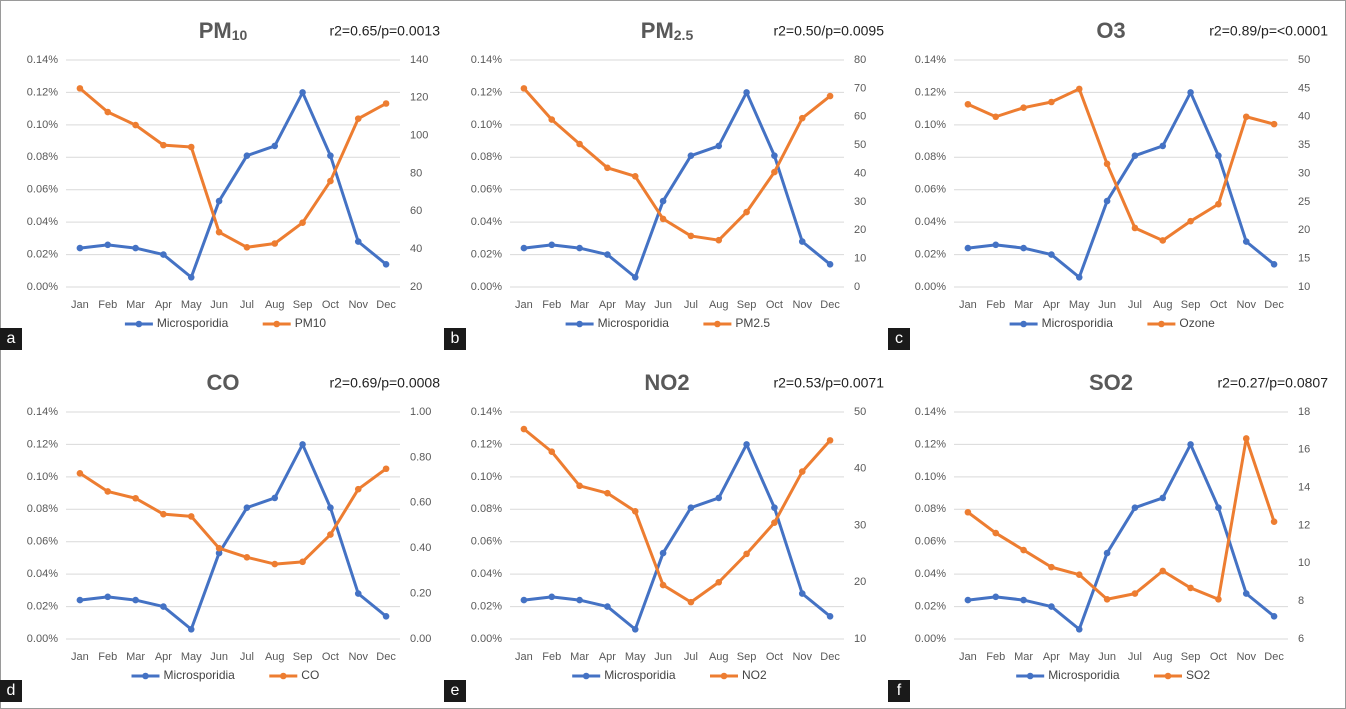 This screenshot has height=709, width=1346. Describe the element at coordinates (1301, 601) in the screenshot. I see `y2-tick-label: 8` at that location.